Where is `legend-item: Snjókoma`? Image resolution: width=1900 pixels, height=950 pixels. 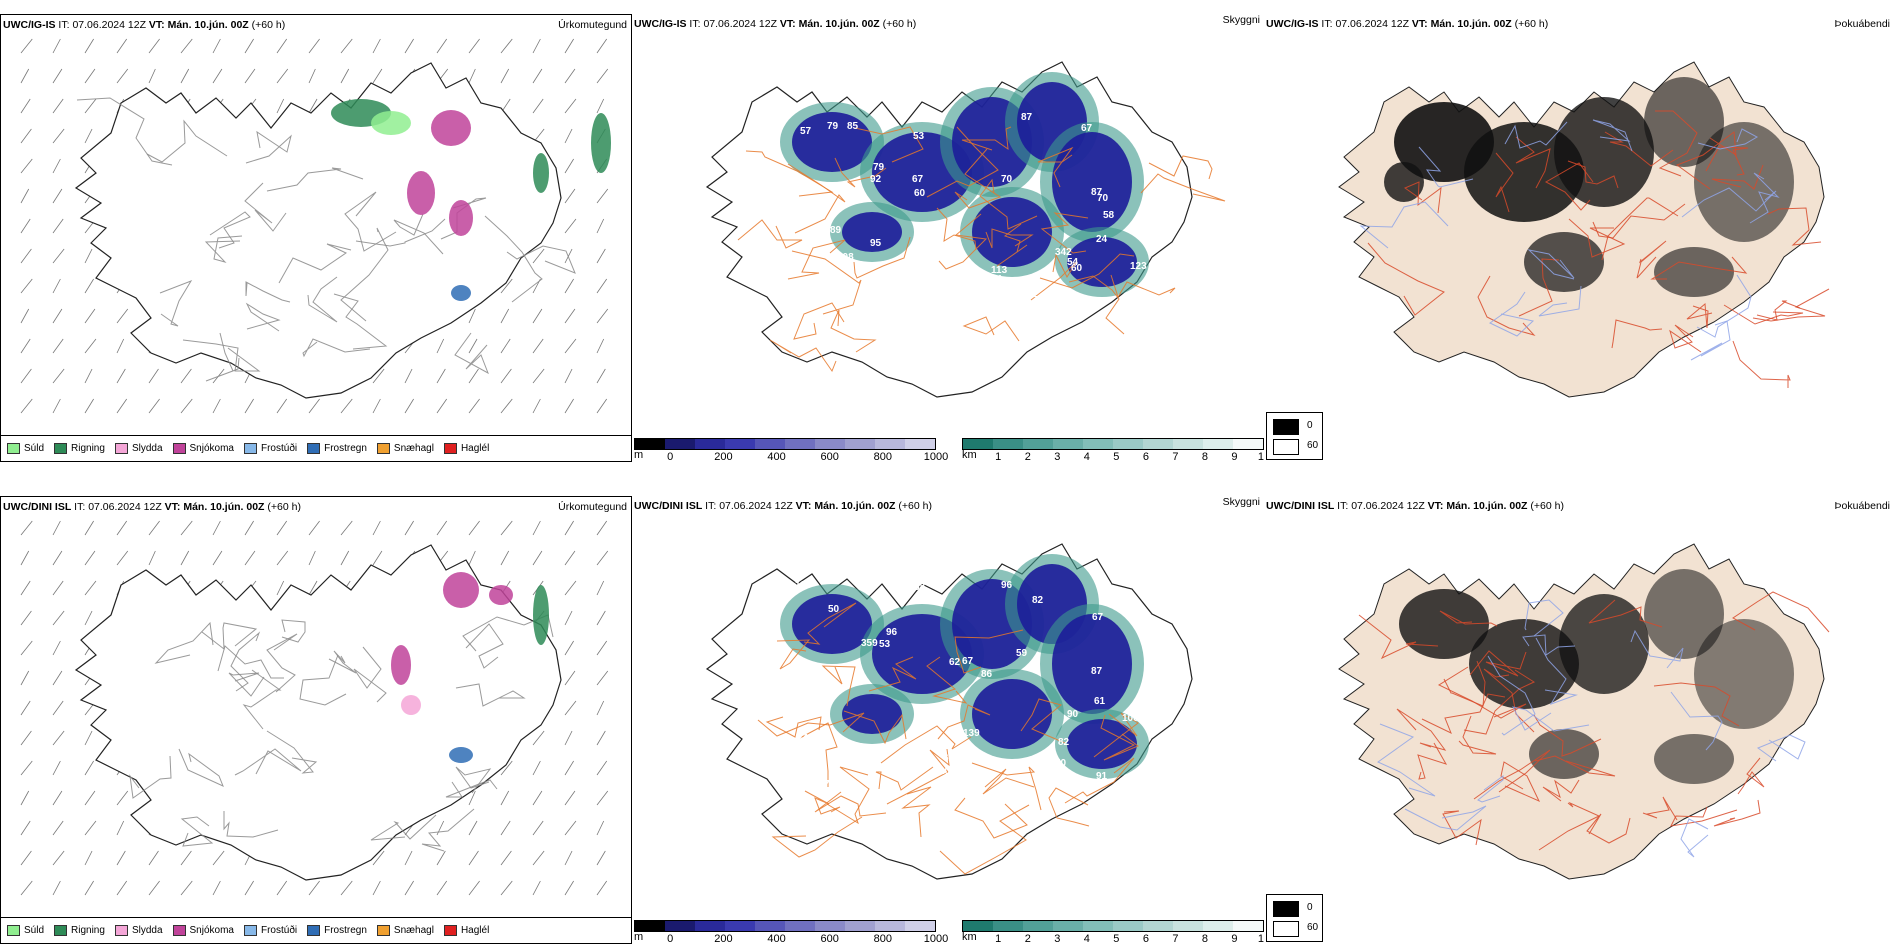 legend-item: Snjókoma is located at coordinates (203, 448).